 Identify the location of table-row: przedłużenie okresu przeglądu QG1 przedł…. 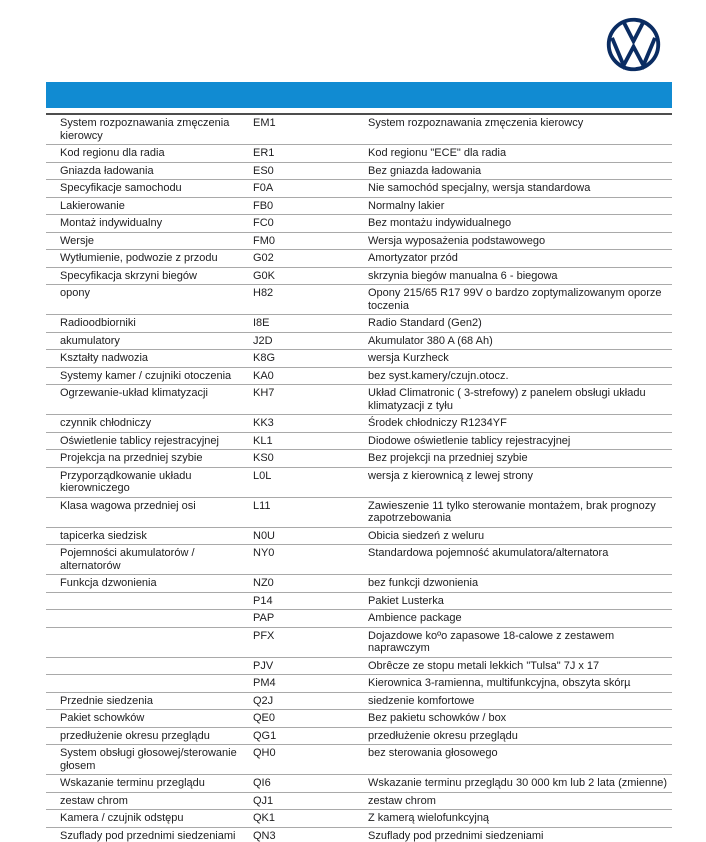
(359, 736).